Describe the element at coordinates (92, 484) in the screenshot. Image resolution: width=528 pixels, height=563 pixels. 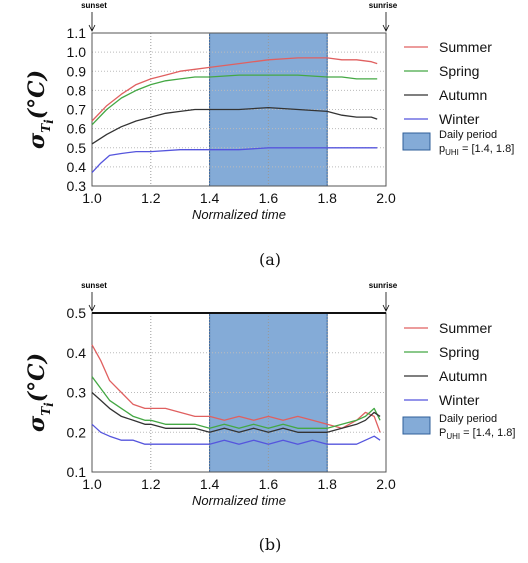
I see `panel-b-xtick-label-0: 1.0` at that location.